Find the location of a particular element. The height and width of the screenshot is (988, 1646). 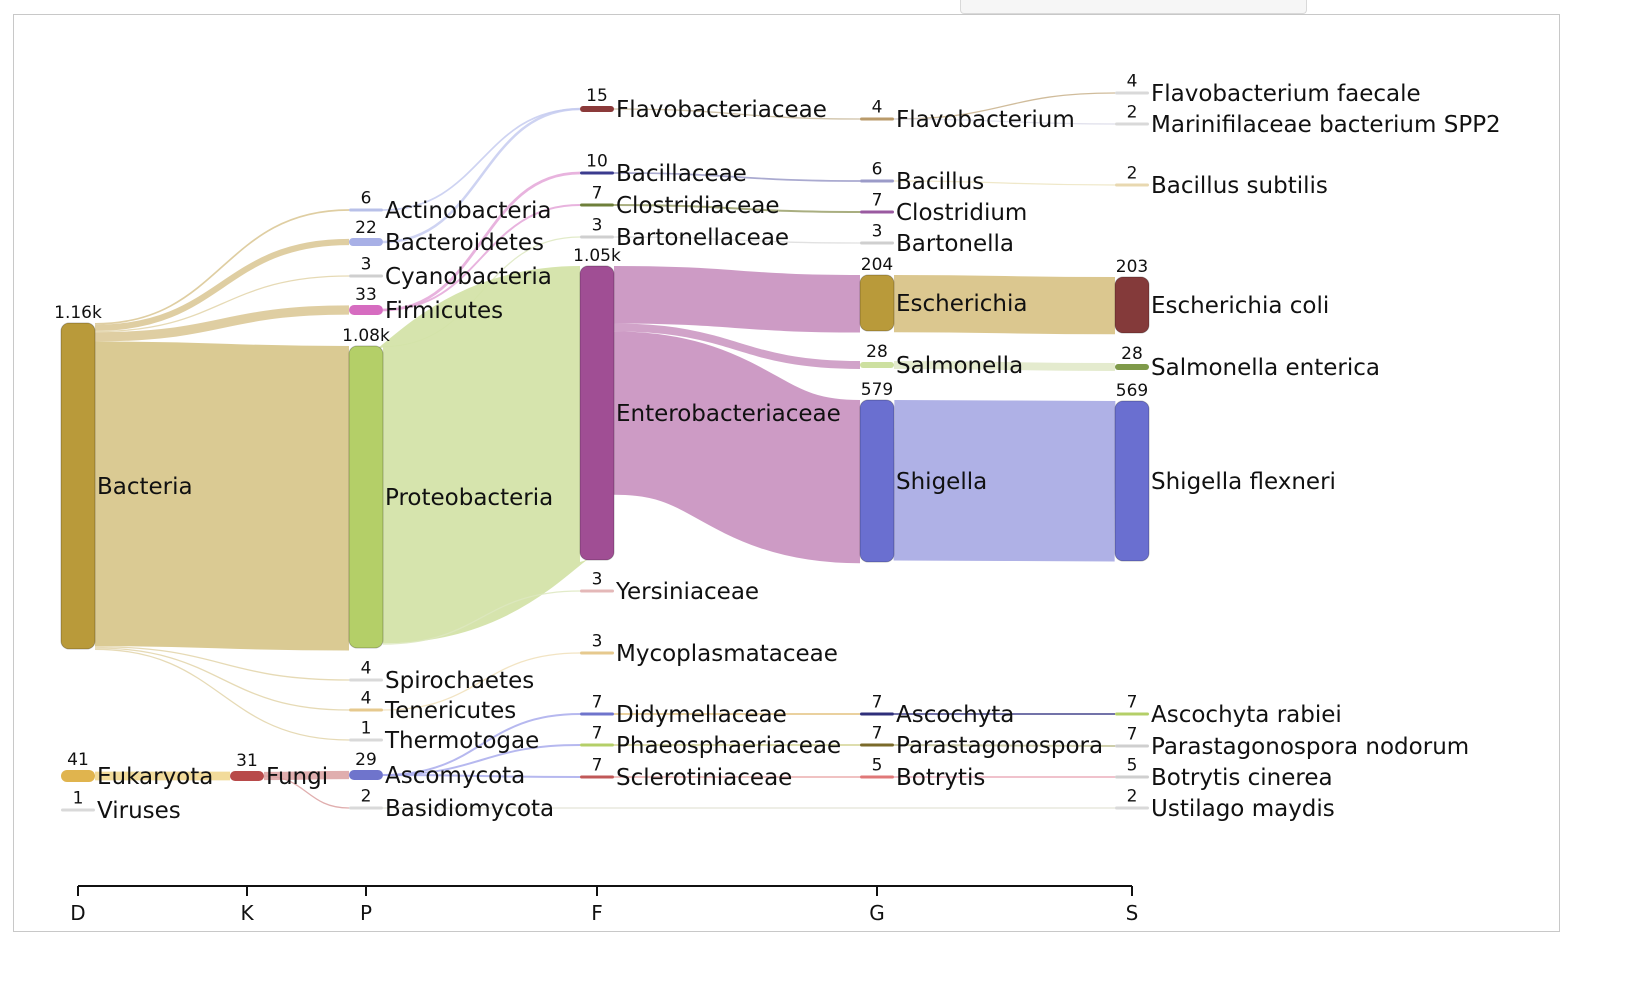

link-bacteria-to-spirochaetes is located at coordinates (222, 663).